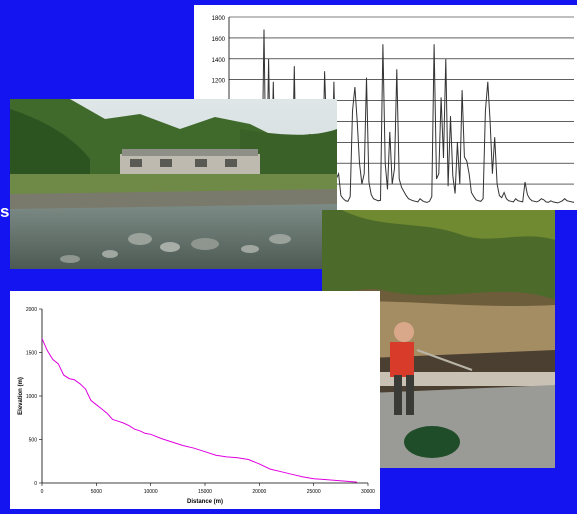 Image resolution: width=577 pixels, height=514 pixels. What do you see at coordinates (31, 354) in the screenshot?
I see `y-tick-label: 1500` at bounding box center [31, 354].